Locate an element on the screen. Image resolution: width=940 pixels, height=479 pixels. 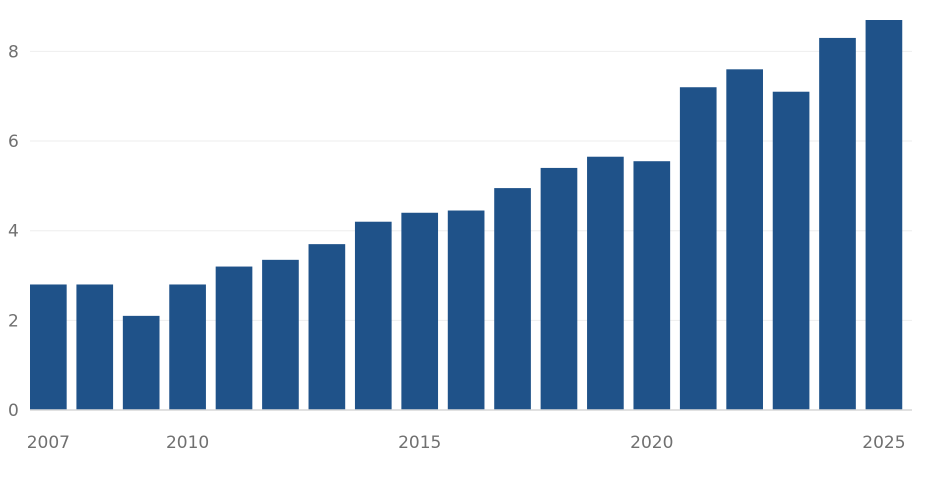
bar-2017 is located at coordinates (512, 299).